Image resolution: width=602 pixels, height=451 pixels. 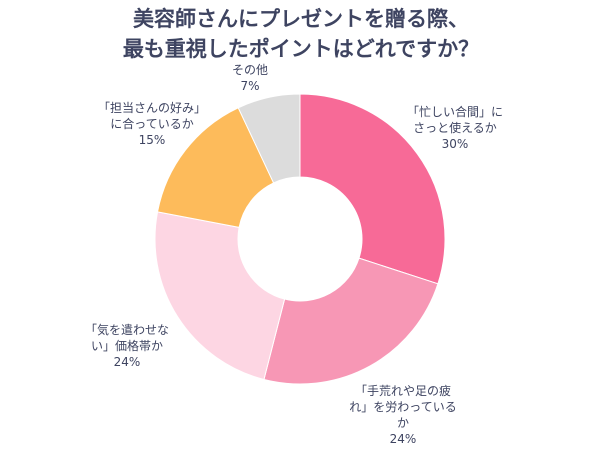 I want to click on title-line-2: 最も重視したポイントはどれですか？, so click(x=301, y=49).